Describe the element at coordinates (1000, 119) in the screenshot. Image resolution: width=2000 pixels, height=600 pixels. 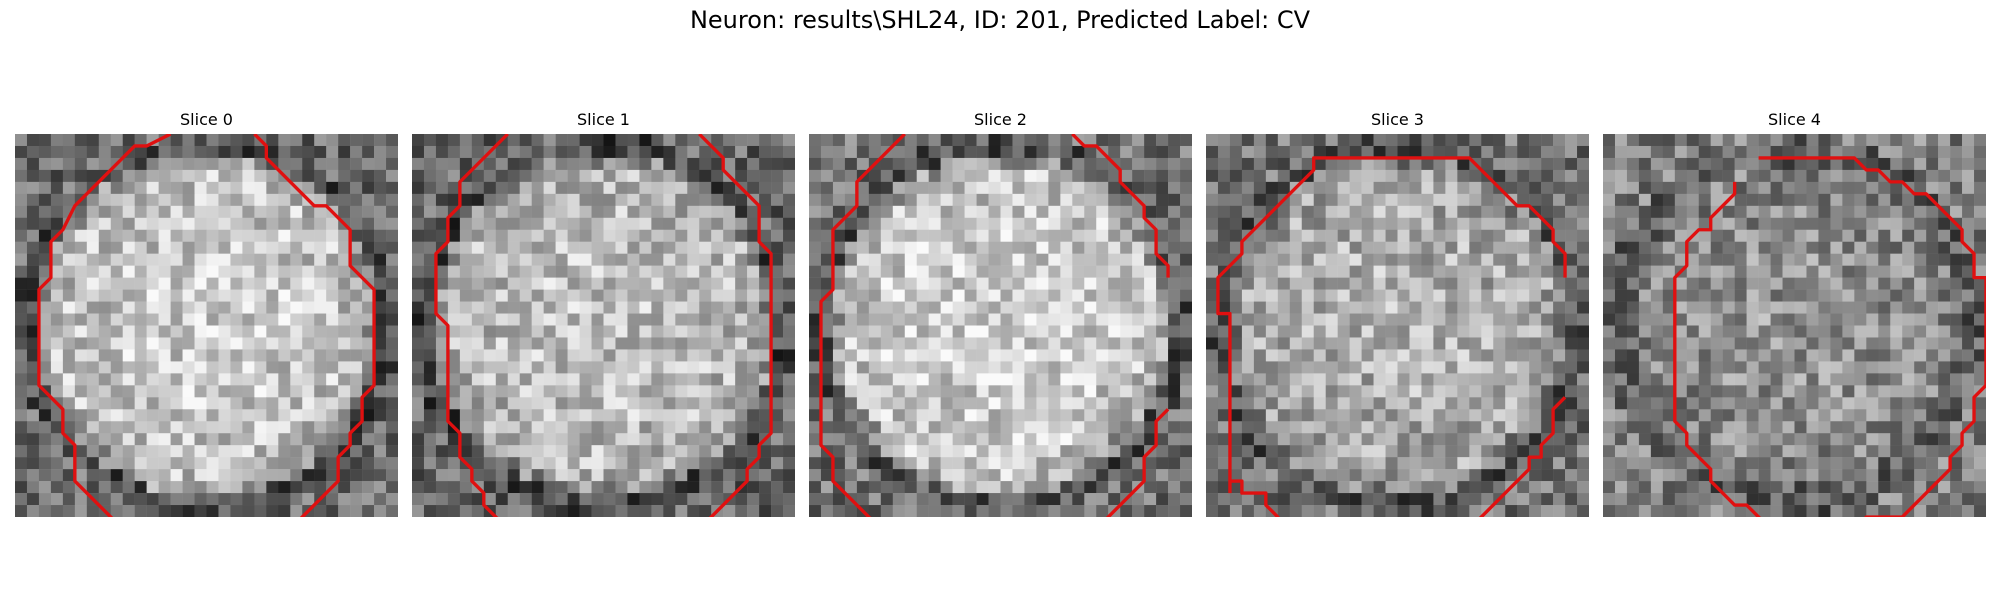
I see `slice-title-2: Slice 2` at that location.